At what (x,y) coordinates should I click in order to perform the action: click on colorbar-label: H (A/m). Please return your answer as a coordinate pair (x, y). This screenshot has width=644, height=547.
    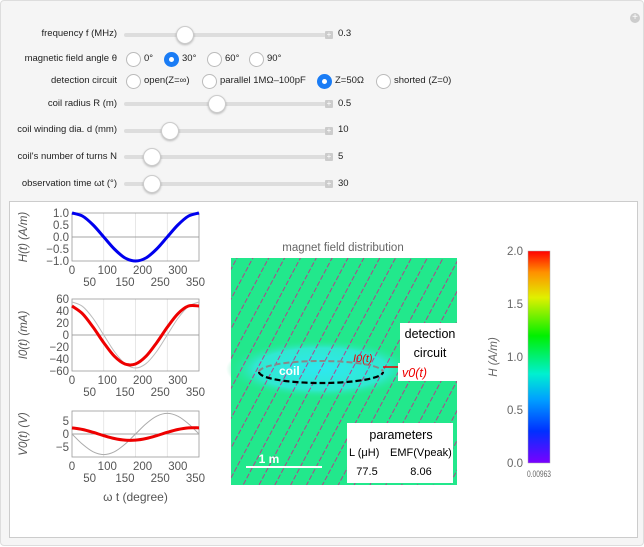
    Looking at the image, I should click on (494, 357).